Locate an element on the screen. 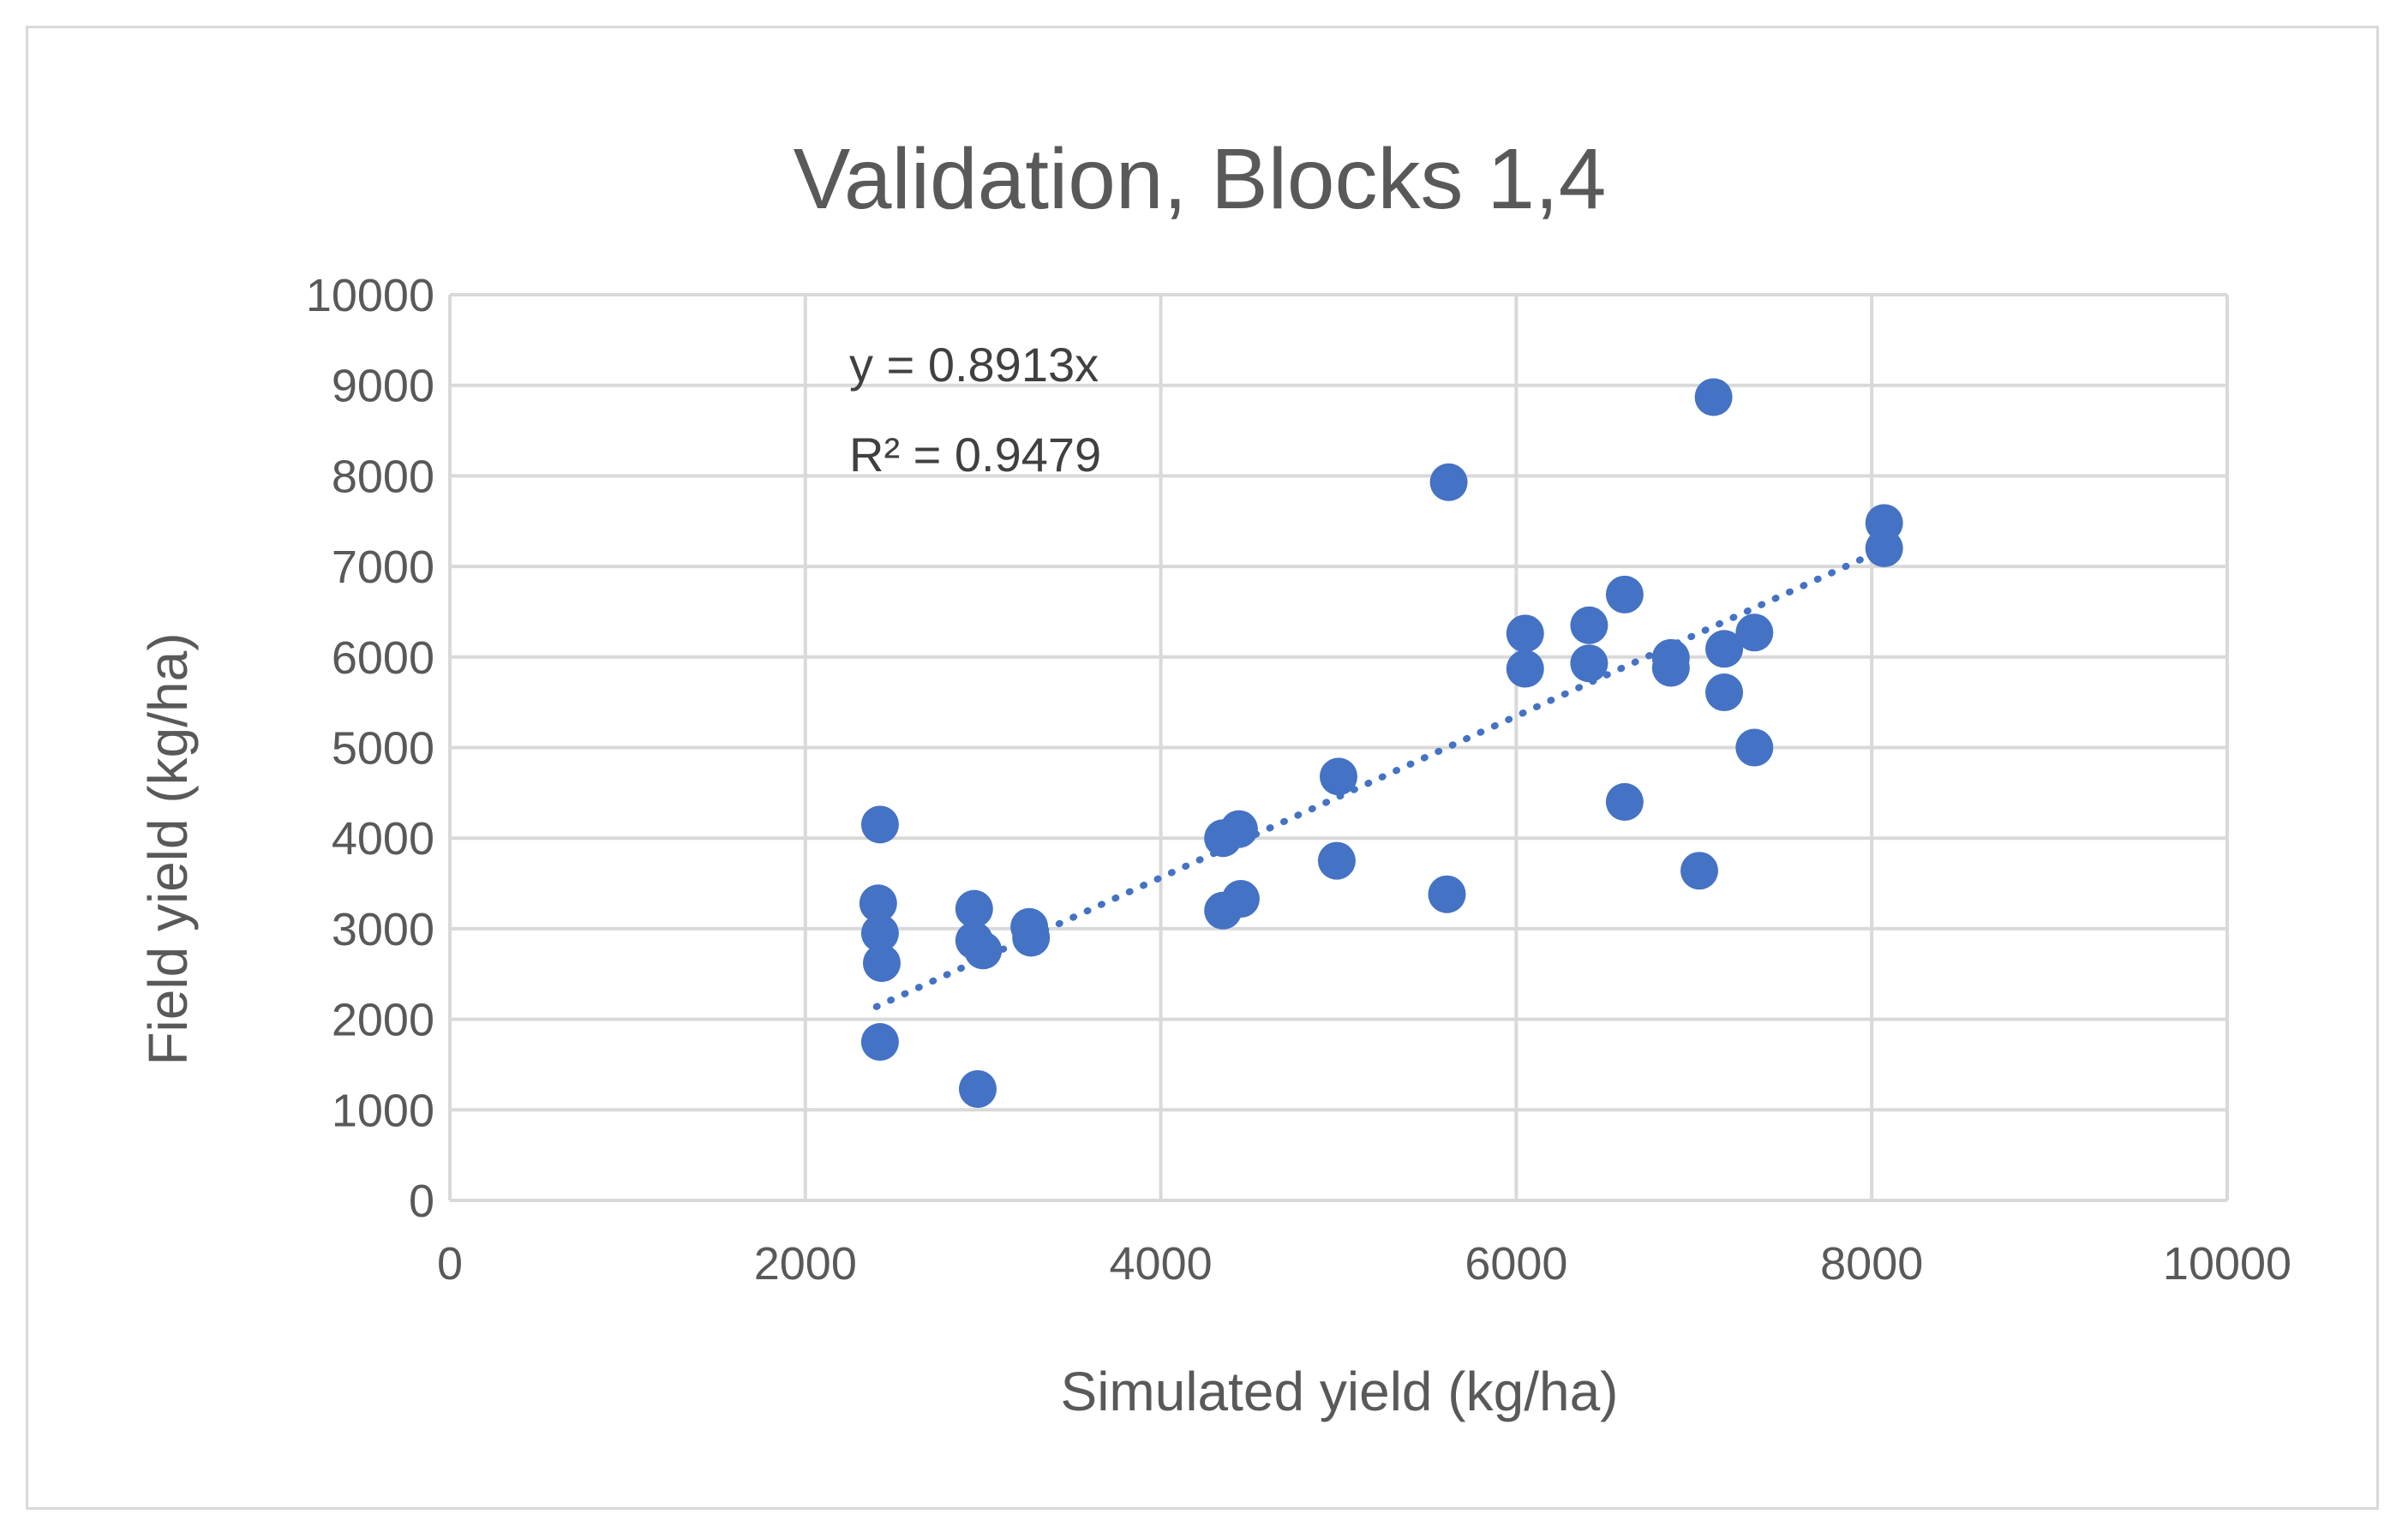  trendline-equation: y = 0.8913x is located at coordinates (974, 365).